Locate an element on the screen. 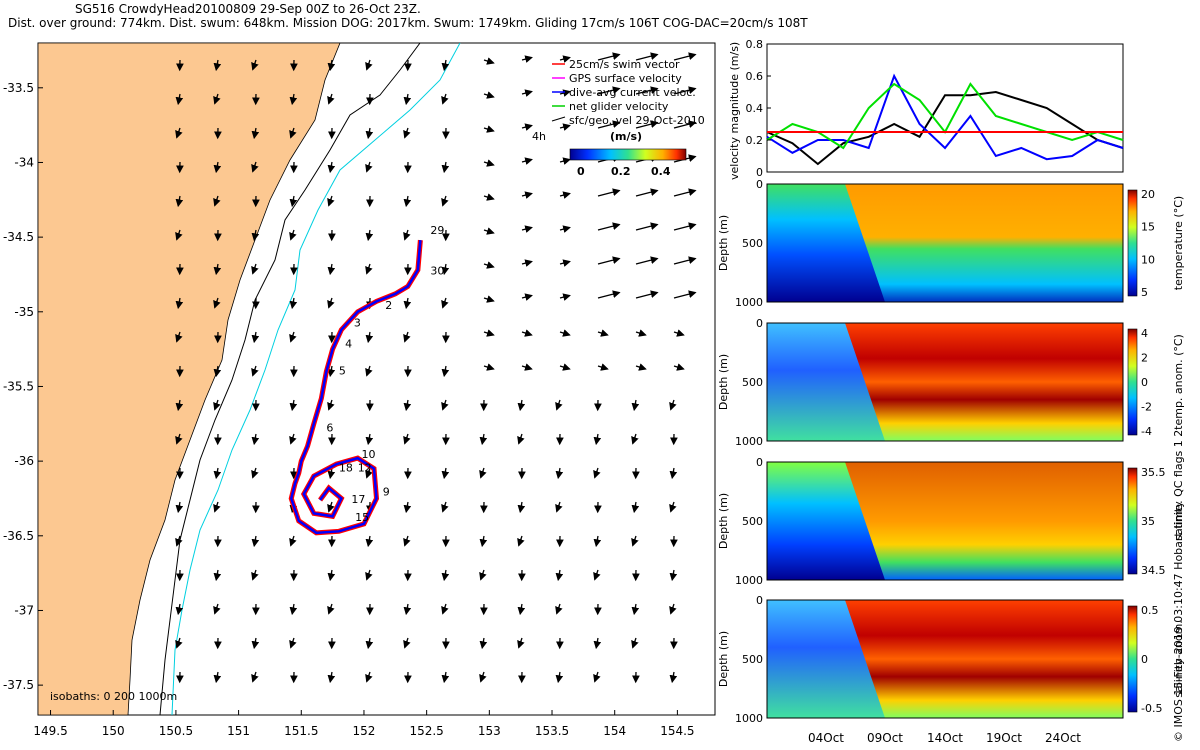 This screenshot has height=750, width=1200. track-day-label: 3 is located at coordinates (357, 323).